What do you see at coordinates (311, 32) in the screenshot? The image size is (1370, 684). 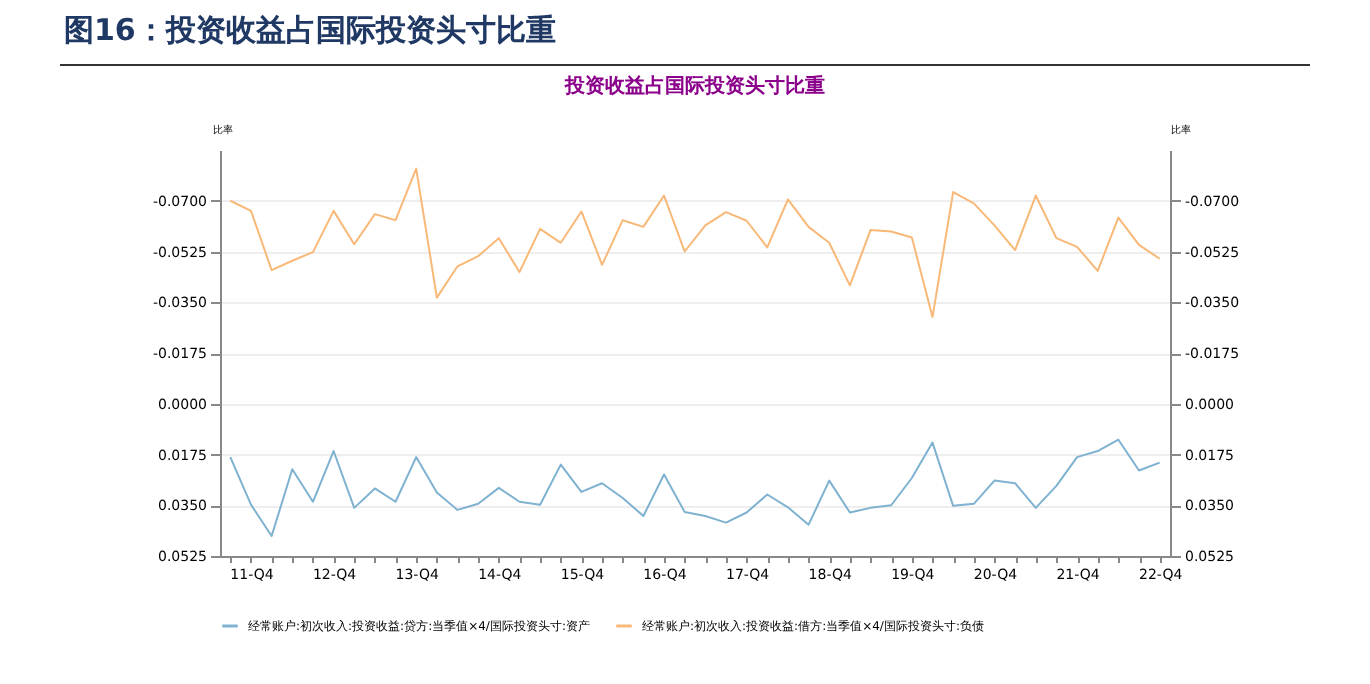 I see `chart-title: 图16：投资收益占国际投资头寸比重` at bounding box center [311, 32].